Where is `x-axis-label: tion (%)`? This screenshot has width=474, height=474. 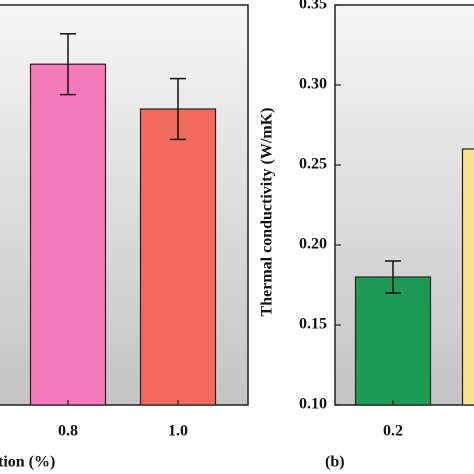
x-axis-label: tion (%) is located at coordinates (27, 462).